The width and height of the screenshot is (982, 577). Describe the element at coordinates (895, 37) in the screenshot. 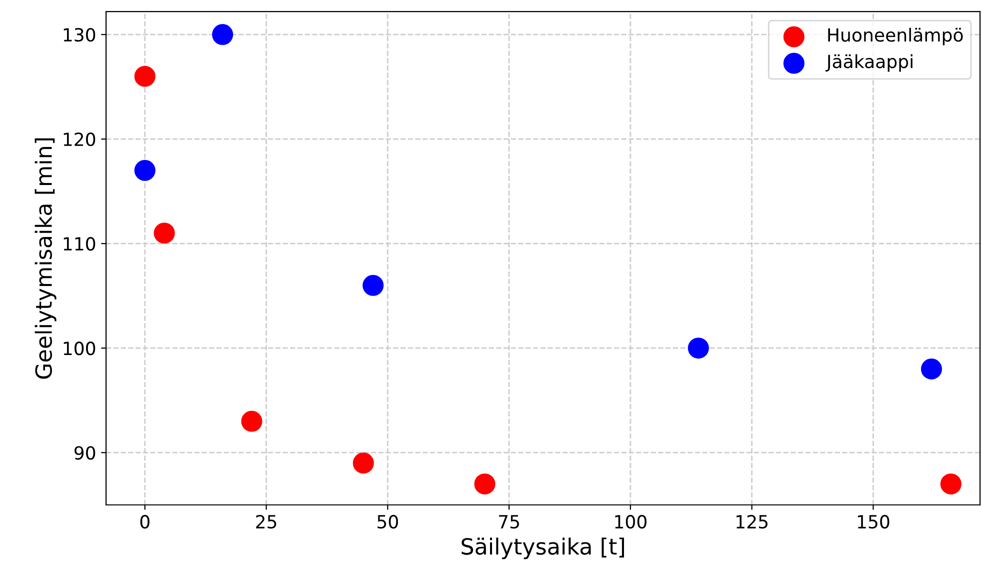

I see `legend-label: Huoneenlämpö` at that location.